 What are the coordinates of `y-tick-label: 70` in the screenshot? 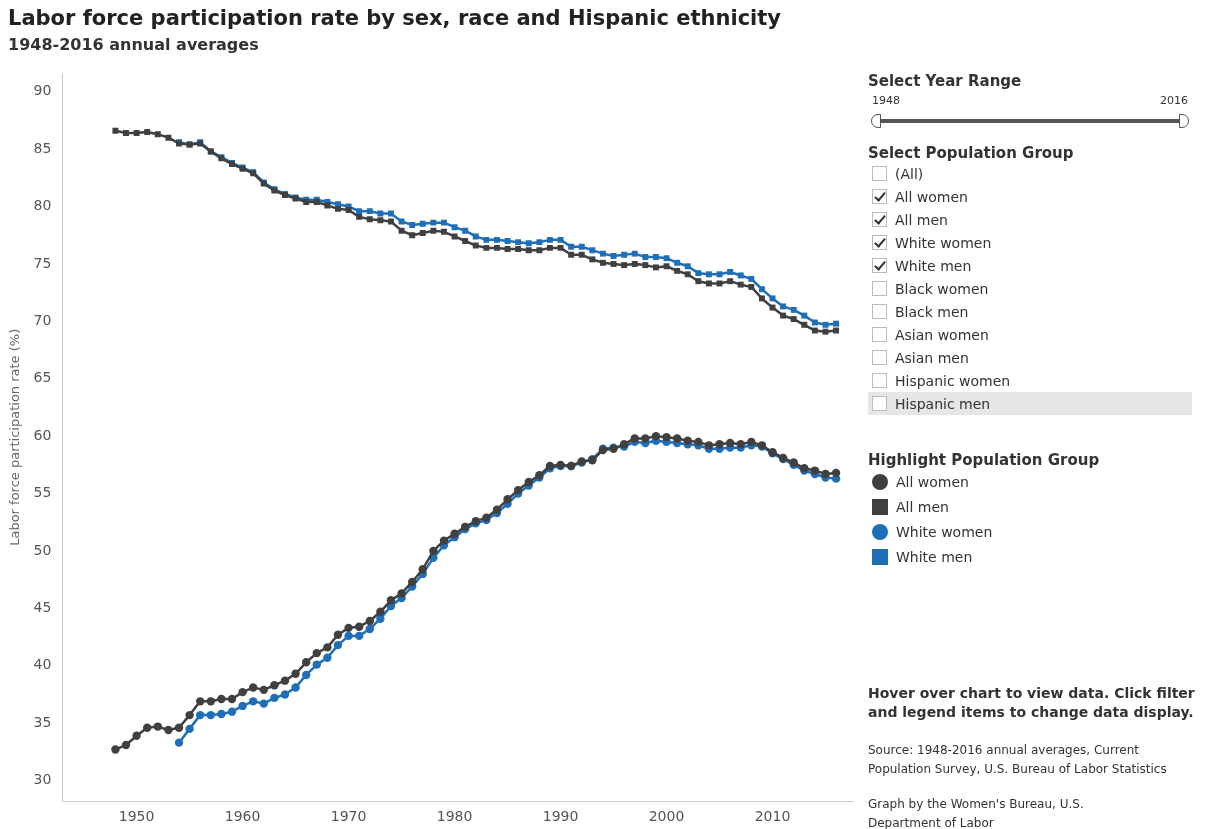 It's located at (42, 320).